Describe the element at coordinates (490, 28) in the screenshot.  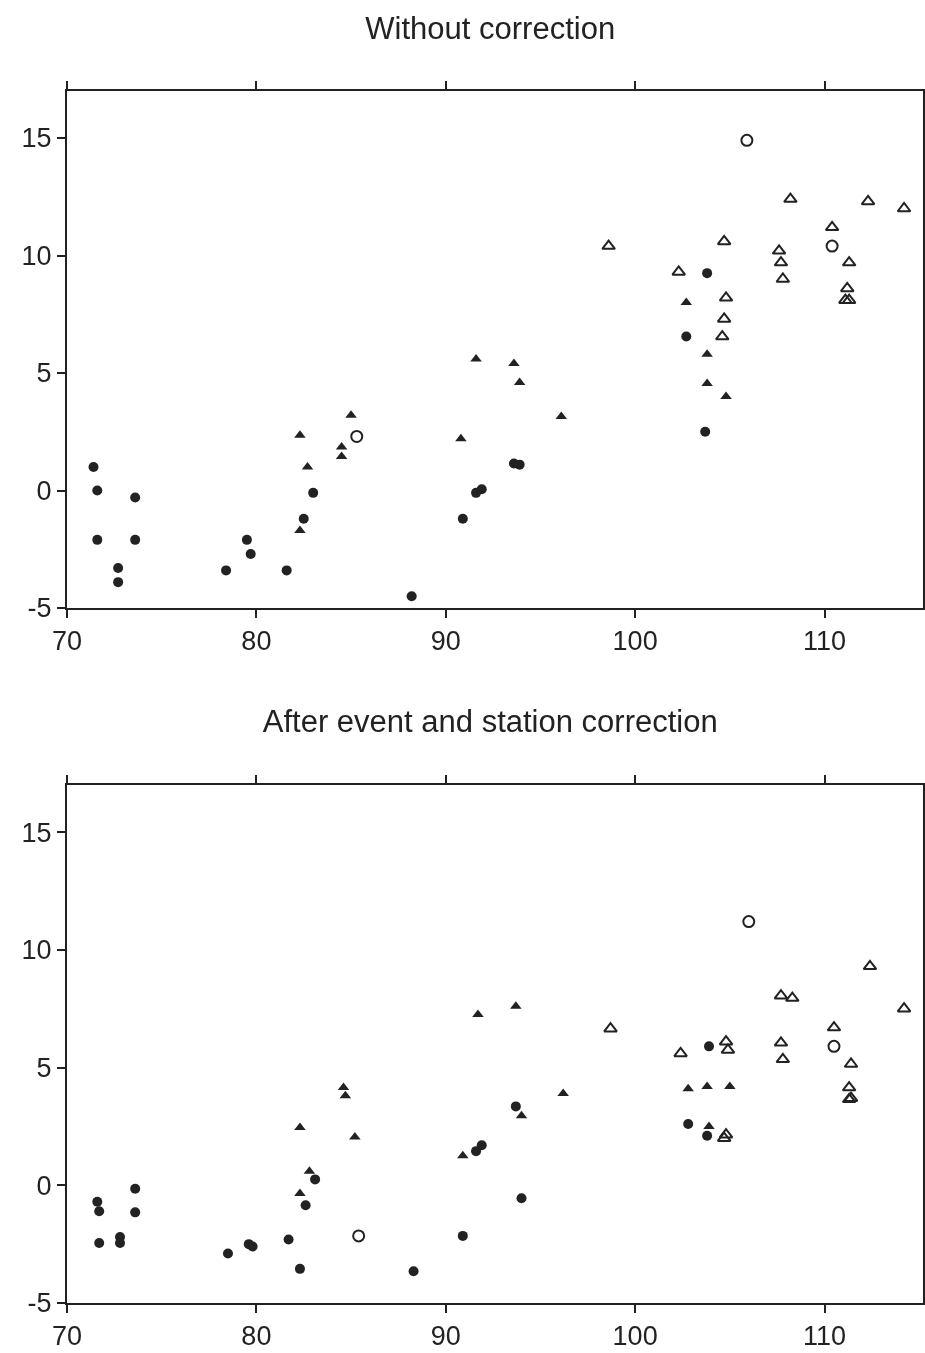
I see `chart-title: Without correction` at that location.